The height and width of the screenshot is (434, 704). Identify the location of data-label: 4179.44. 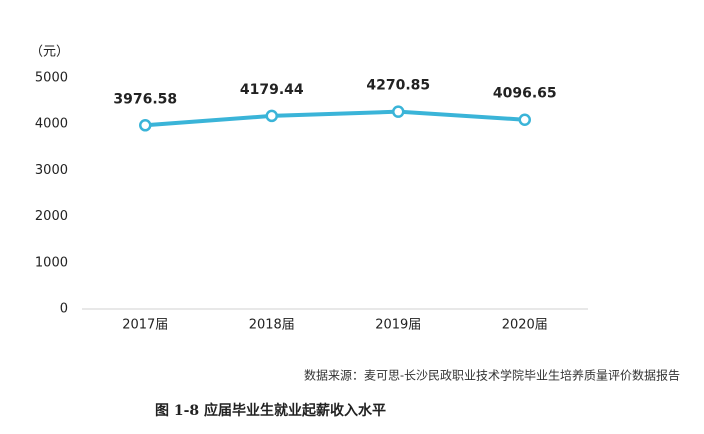
(272, 90).